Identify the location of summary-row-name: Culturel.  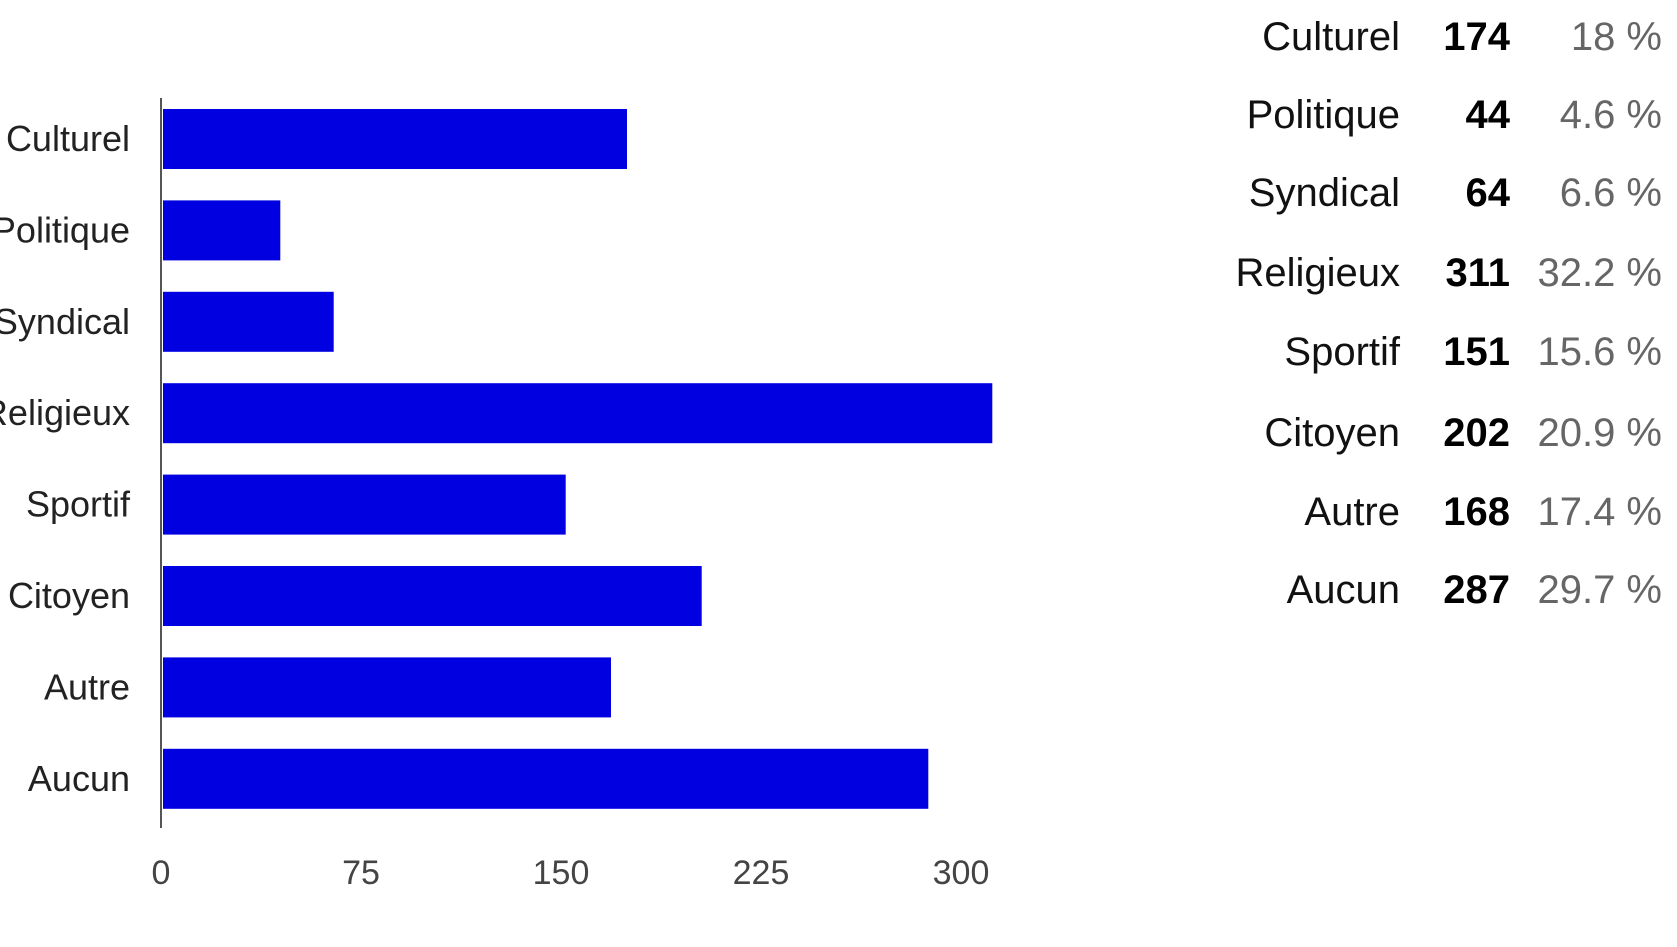
(1331, 37).